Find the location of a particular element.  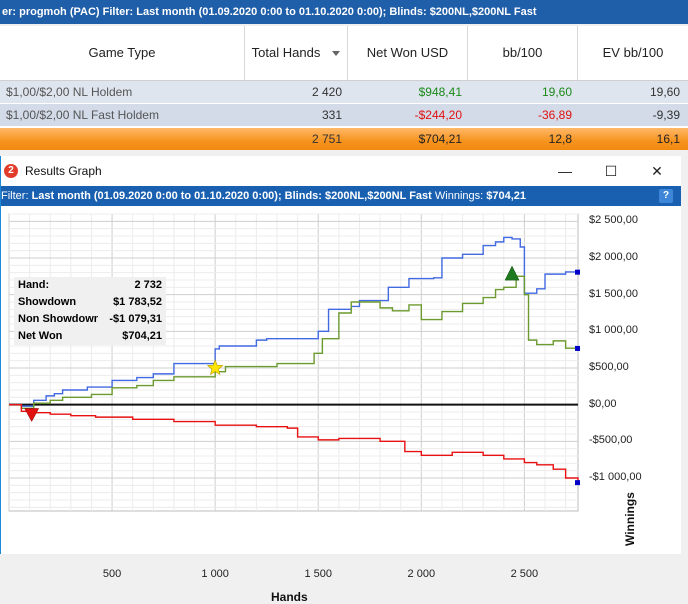

stat-row-showdown: Showdown $1 783,52 is located at coordinates (90, 302).